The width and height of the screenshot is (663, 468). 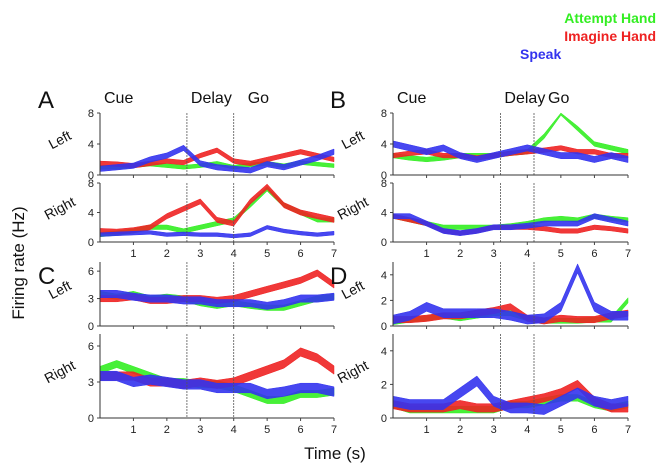 I want to click on panel-letter-a: A, so click(x=46, y=100).